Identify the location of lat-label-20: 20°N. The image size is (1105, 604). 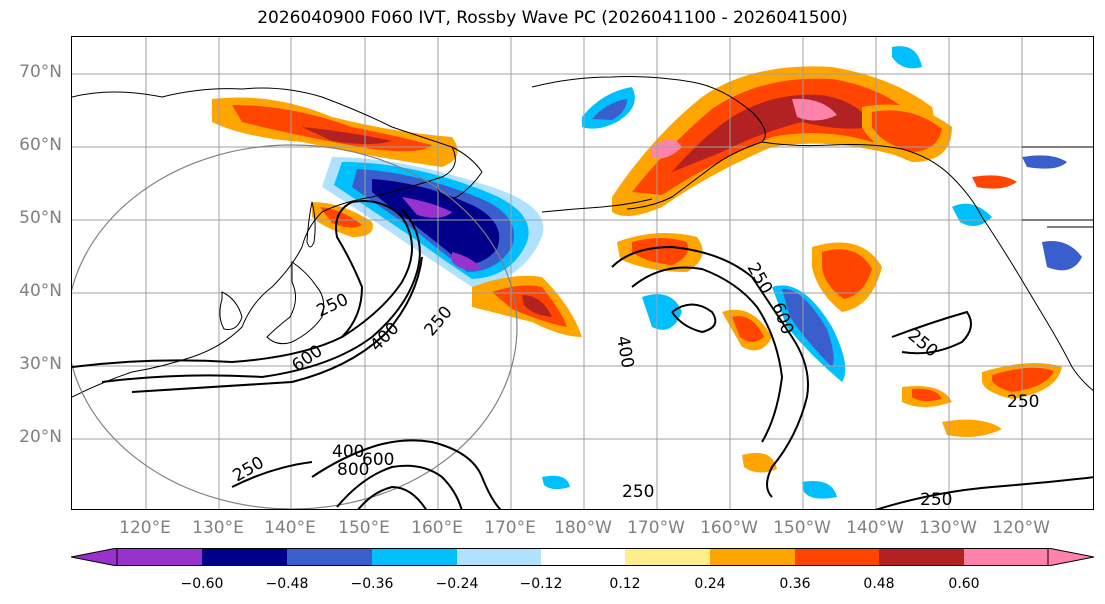
(40, 437).